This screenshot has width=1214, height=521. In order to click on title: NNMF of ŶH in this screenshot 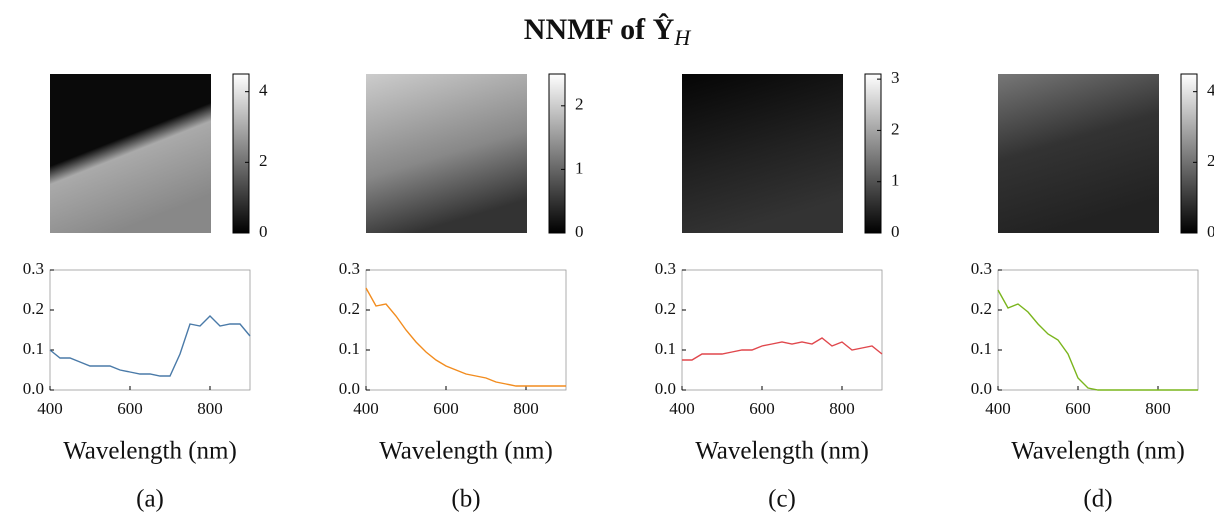, I will do `click(608, 31)`.